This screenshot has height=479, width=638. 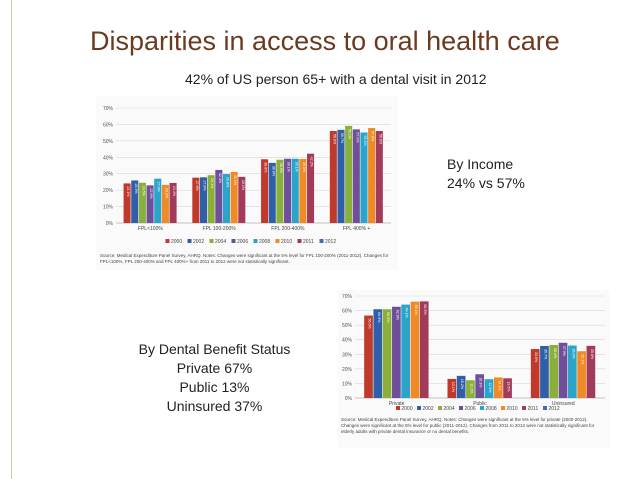 I want to click on benefit-chart-legend-label: 2010, so click(x=512, y=409).